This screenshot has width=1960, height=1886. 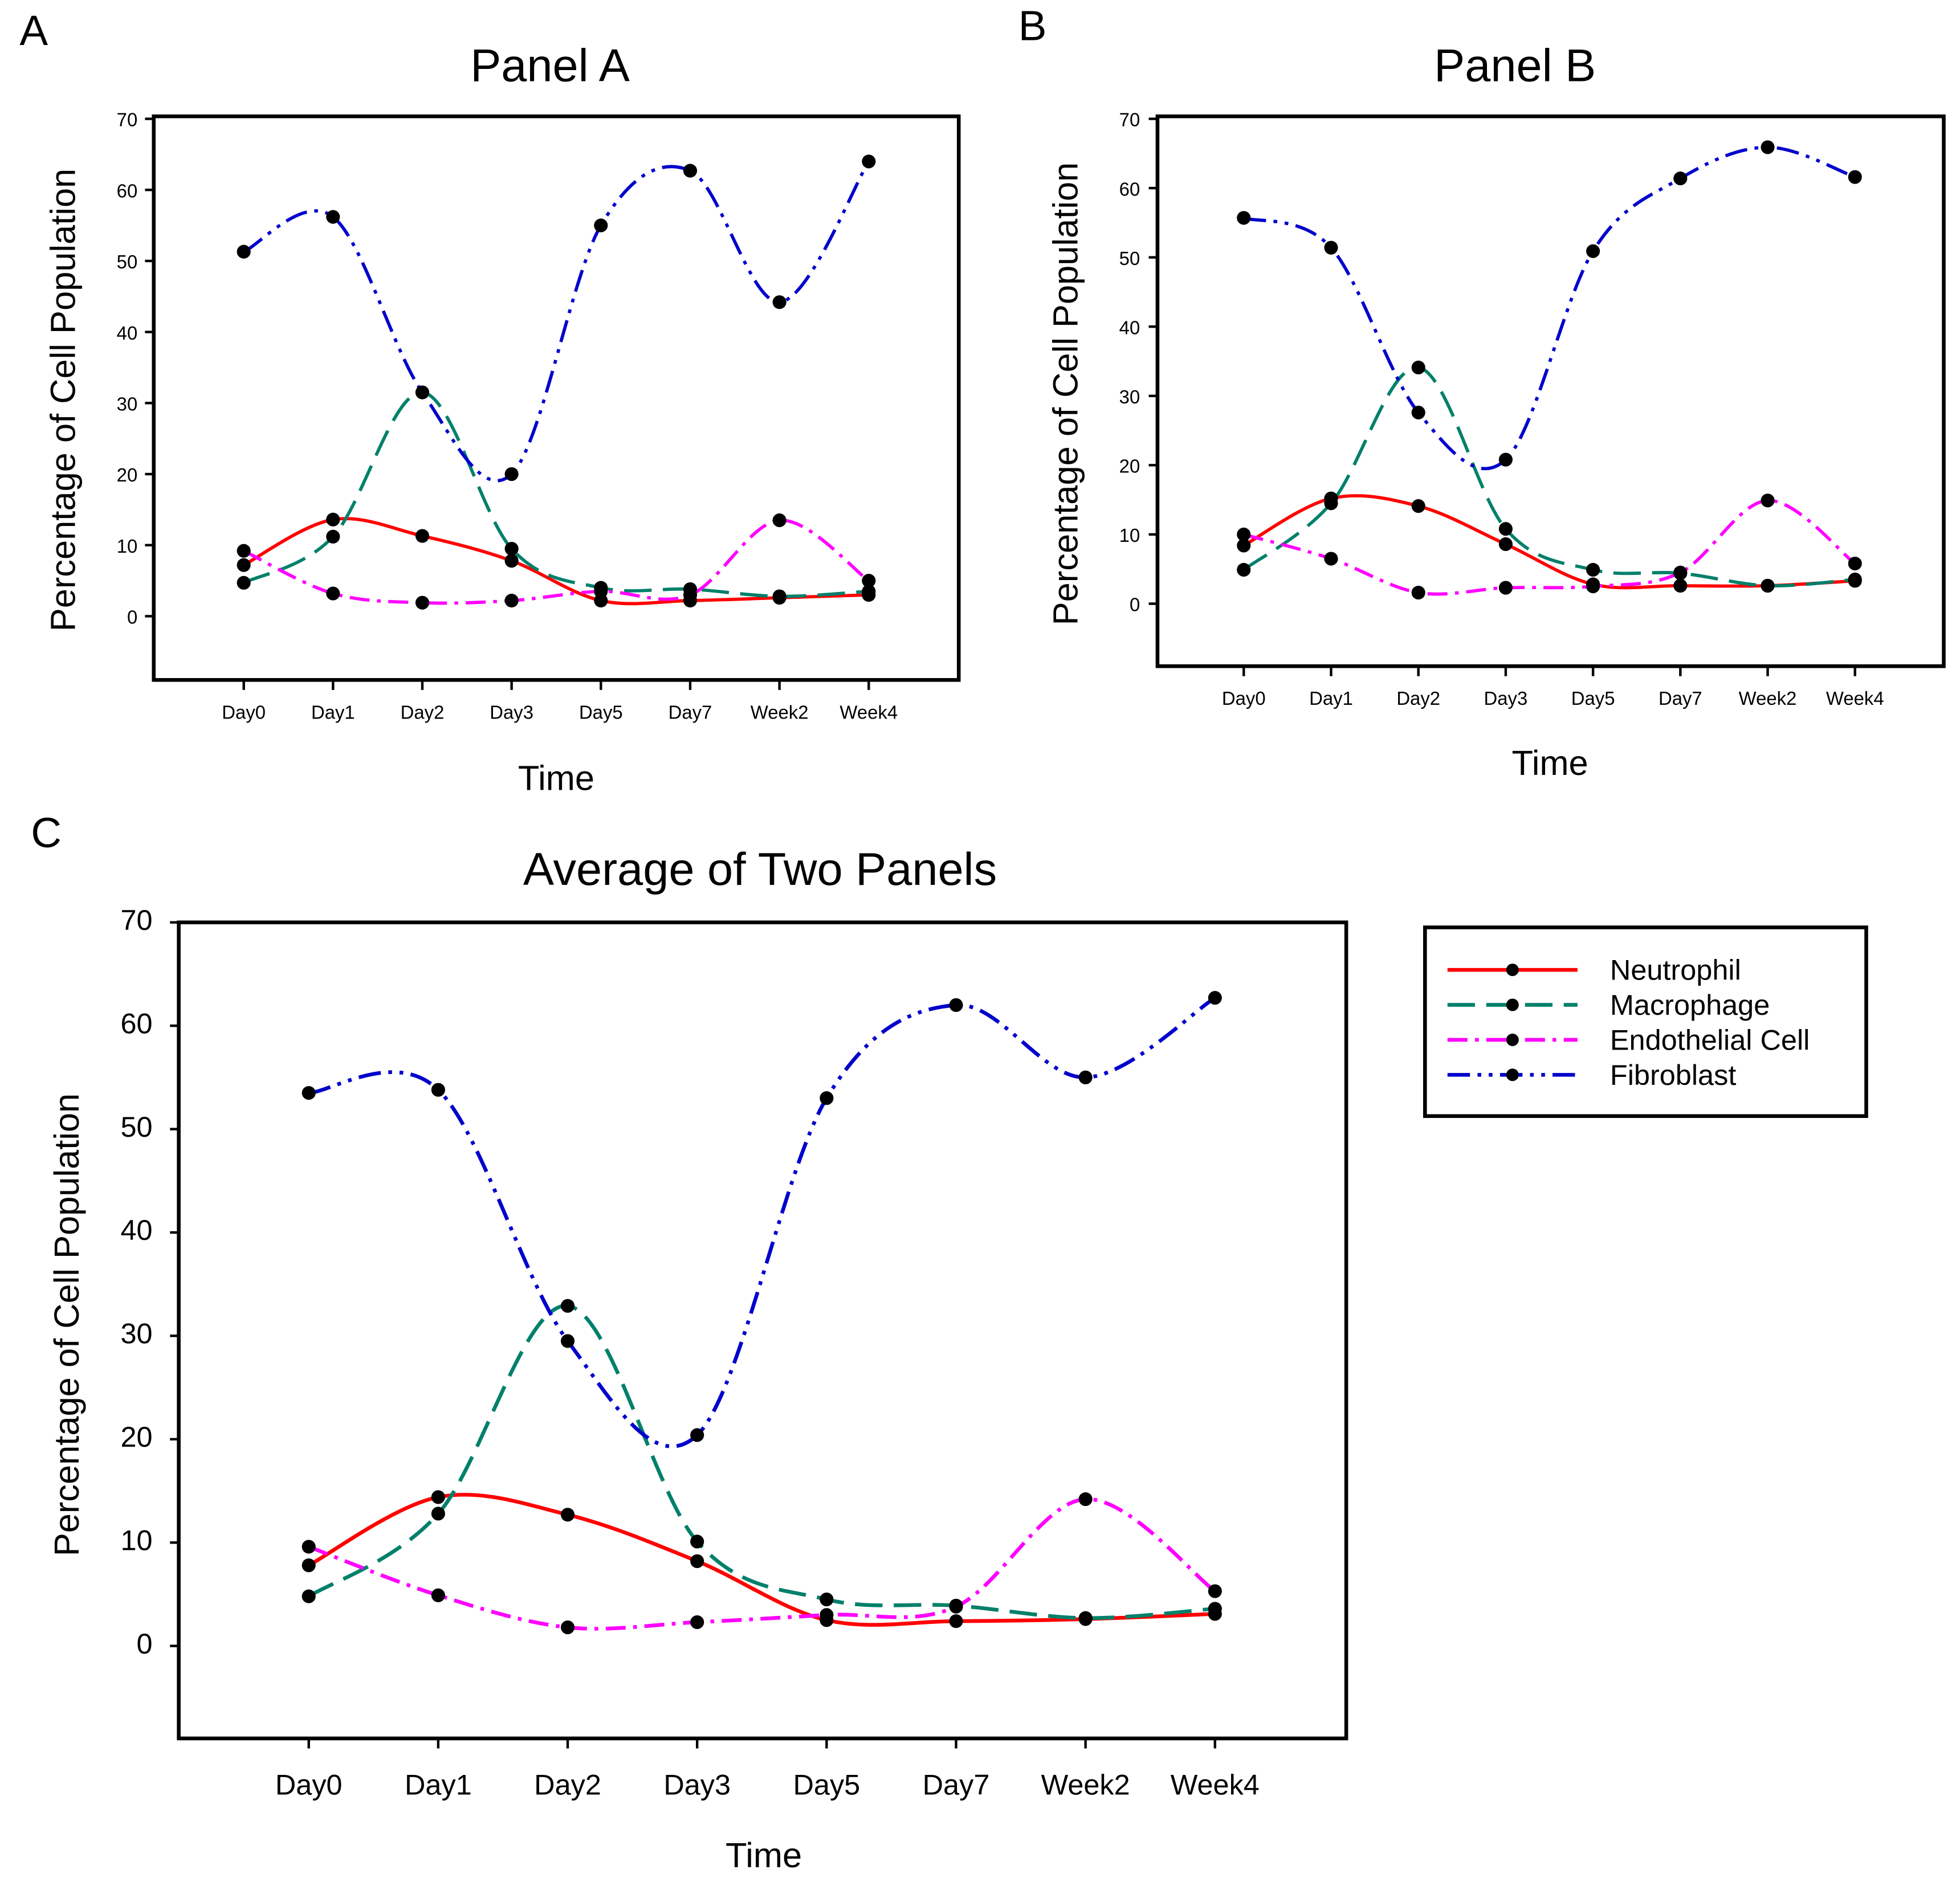 What do you see at coordinates (762, 1564) in the screenshot?
I see `series-line-endothelial-cell` at bounding box center [762, 1564].